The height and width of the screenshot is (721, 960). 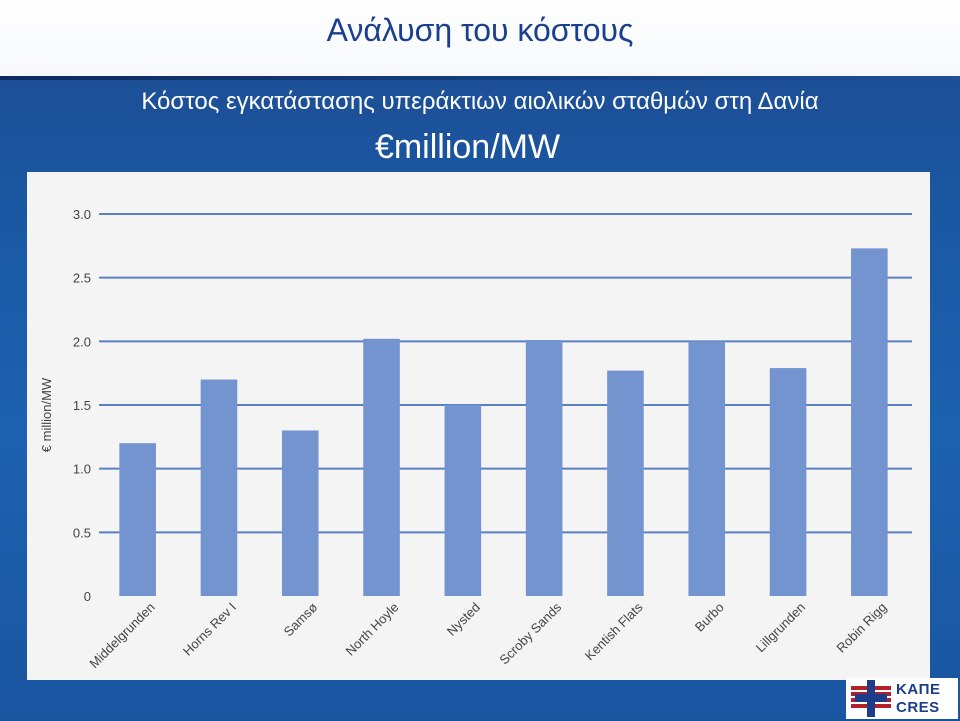 I want to click on cres-logo-emblem, so click(x=871, y=698).